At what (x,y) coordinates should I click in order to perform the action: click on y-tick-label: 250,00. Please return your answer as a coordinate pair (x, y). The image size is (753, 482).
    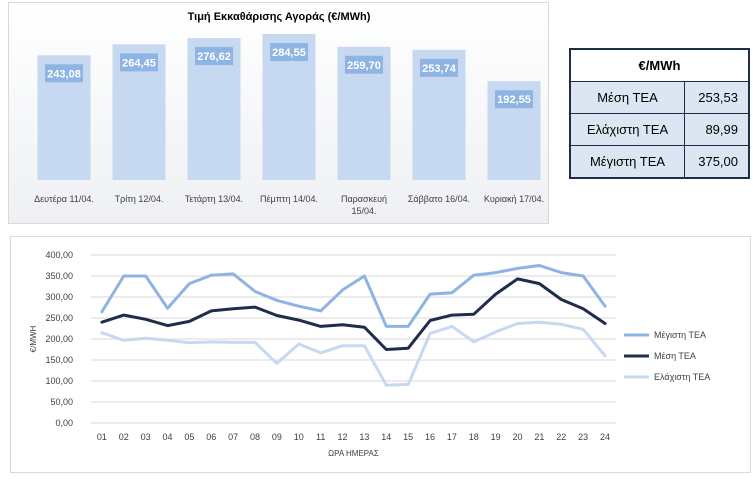
    Looking at the image, I should click on (59, 318).